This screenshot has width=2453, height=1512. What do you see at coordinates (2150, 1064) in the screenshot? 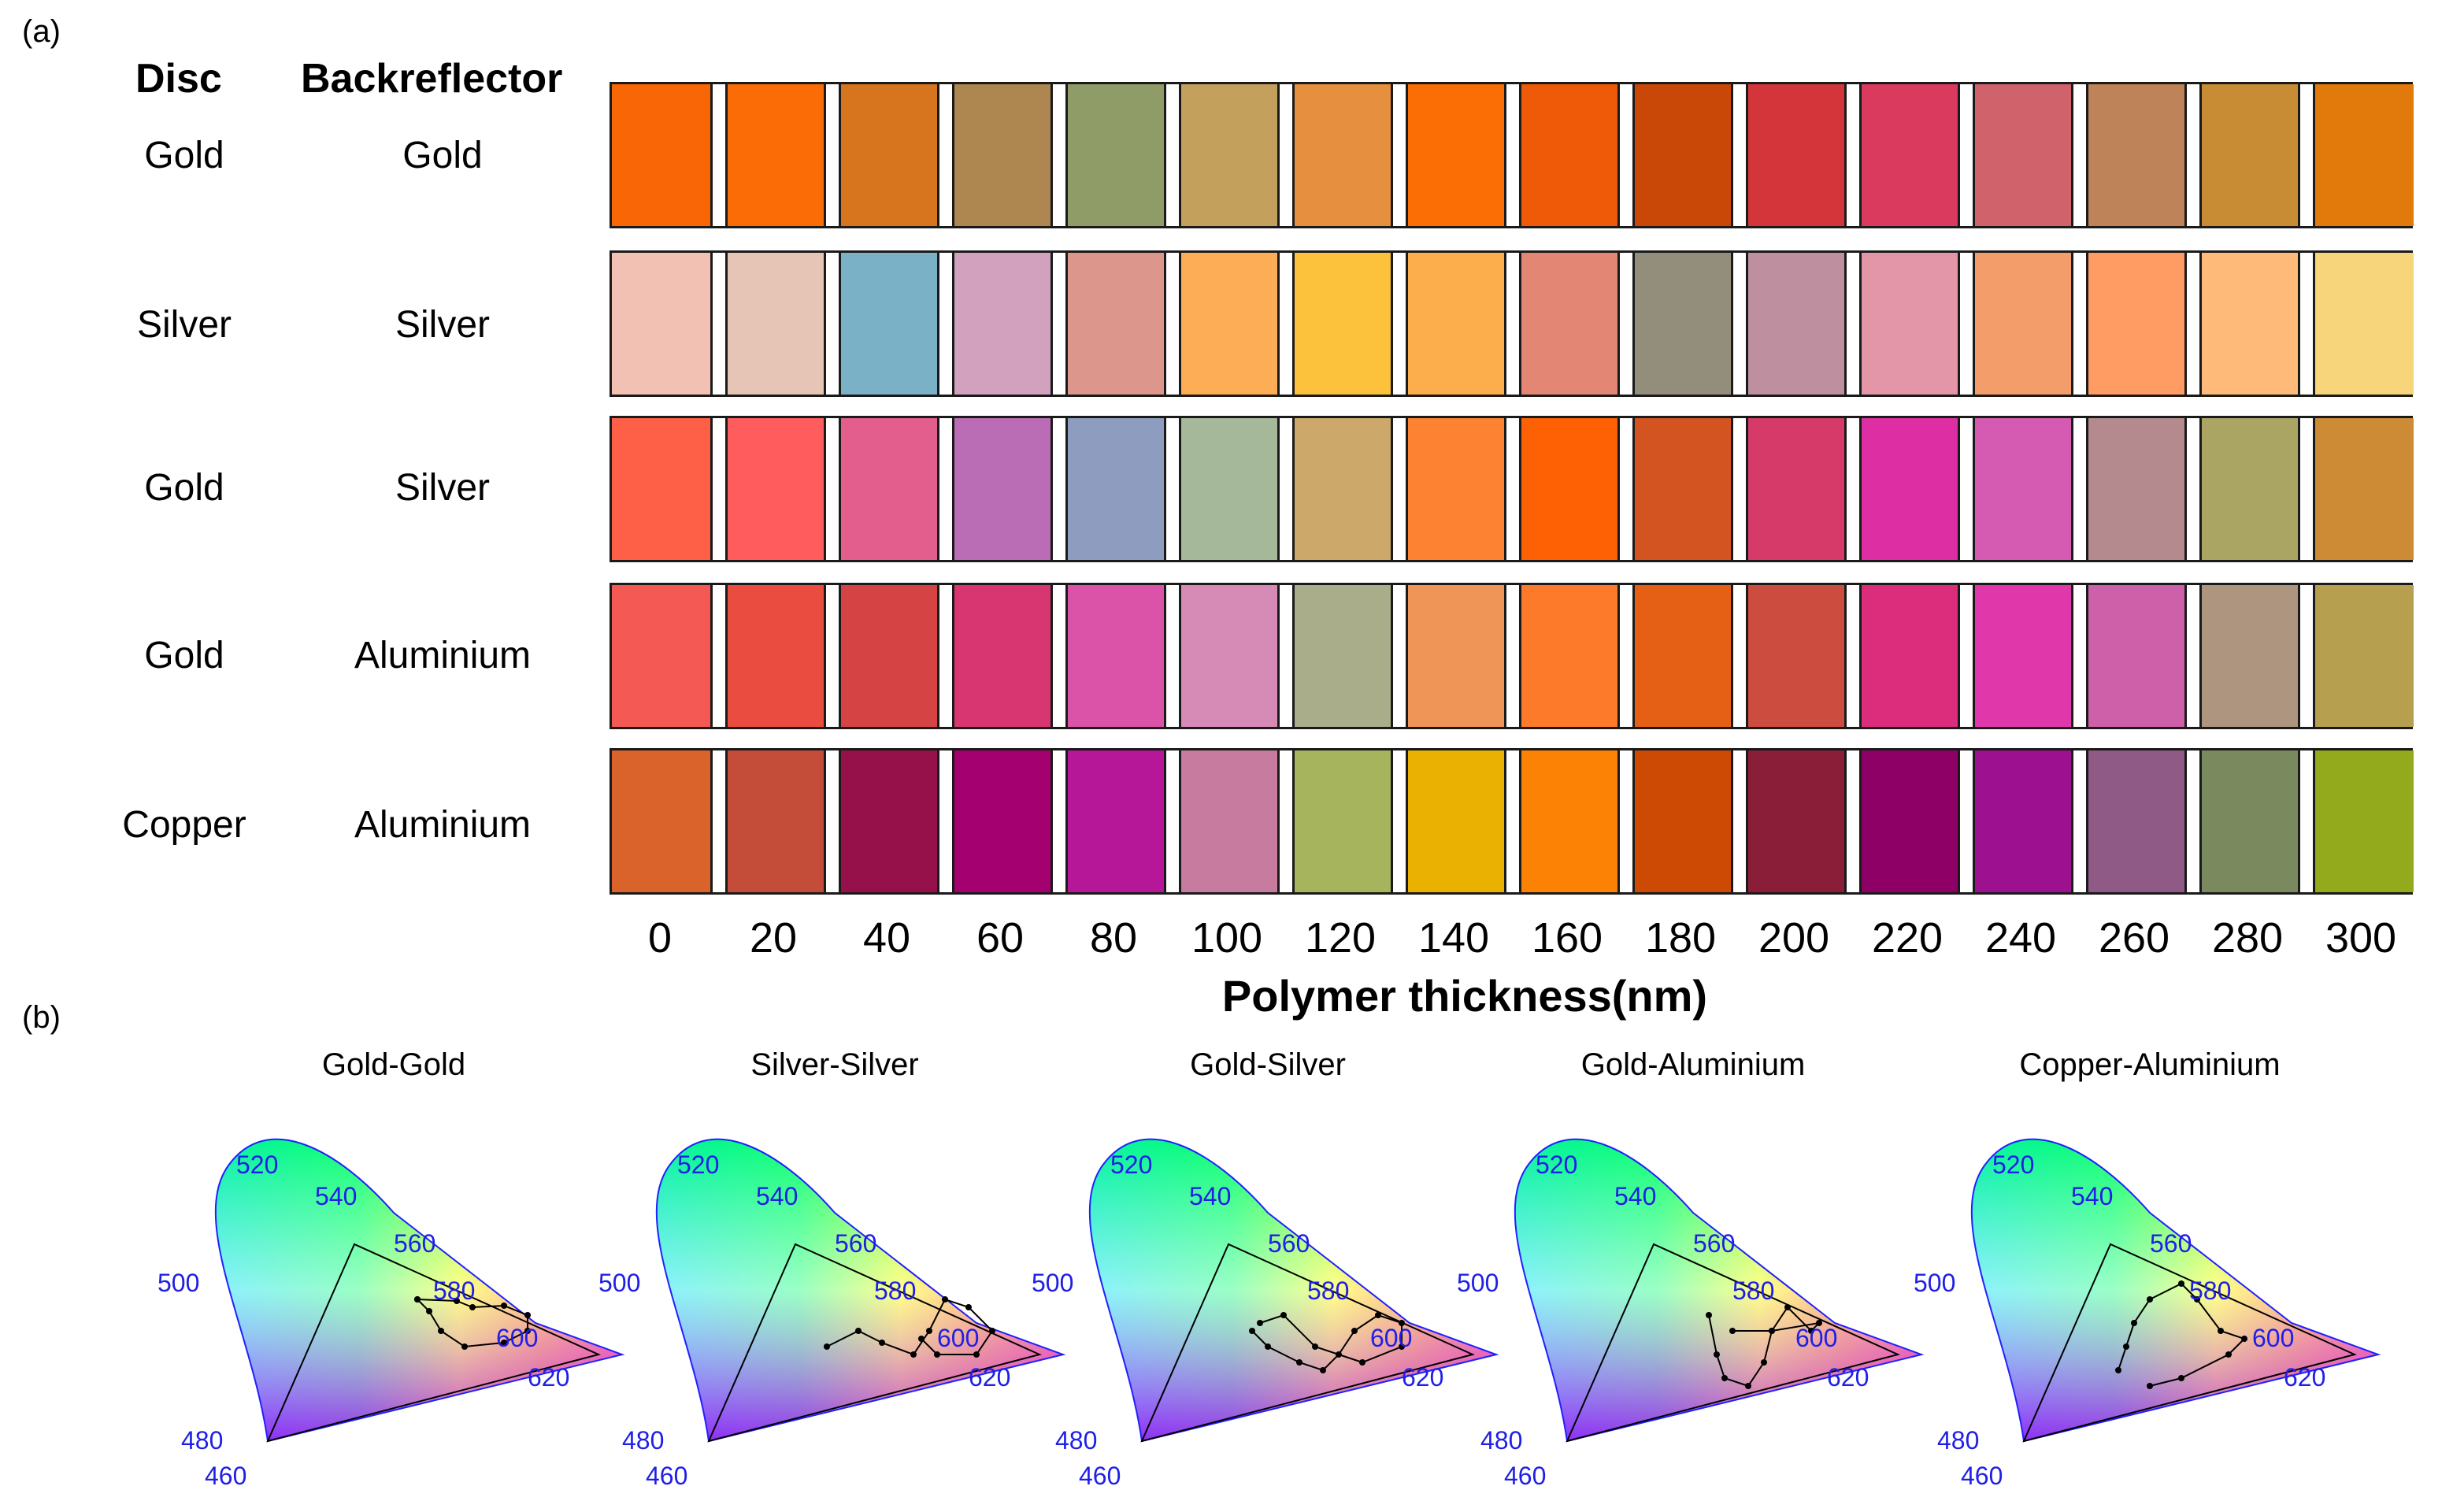
I see `cie-diagram-title: Copper-Aluminium` at bounding box center [2150, 1064].